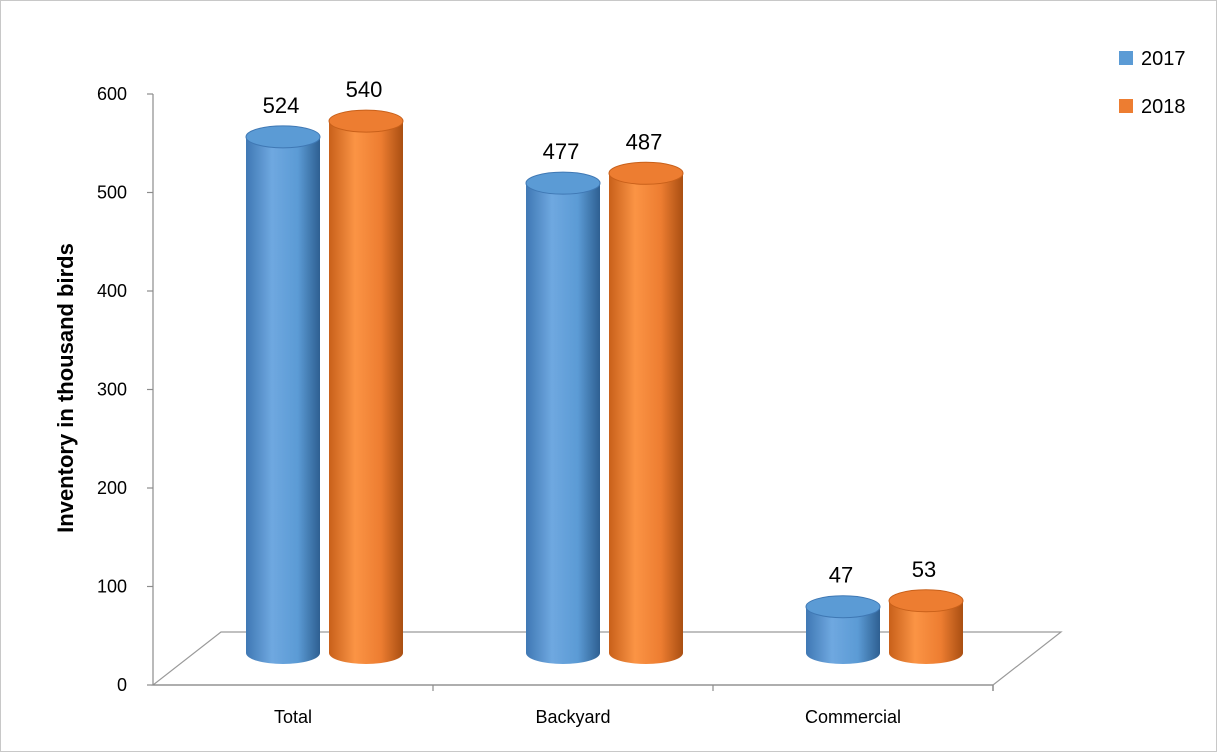 The width and height of the screenshot is (1217, 753). I want to click on data-label-2017-total: 524, so click(281, 105).